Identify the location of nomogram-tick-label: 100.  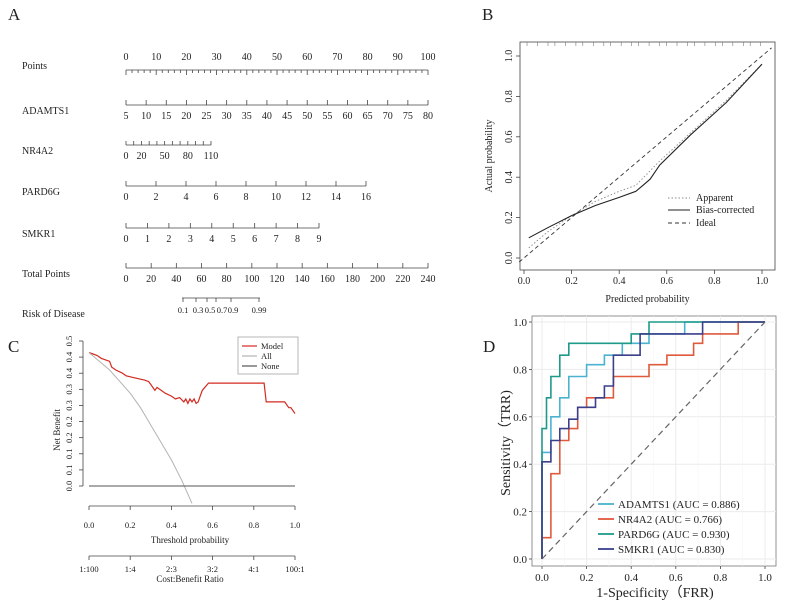
(251, 279).